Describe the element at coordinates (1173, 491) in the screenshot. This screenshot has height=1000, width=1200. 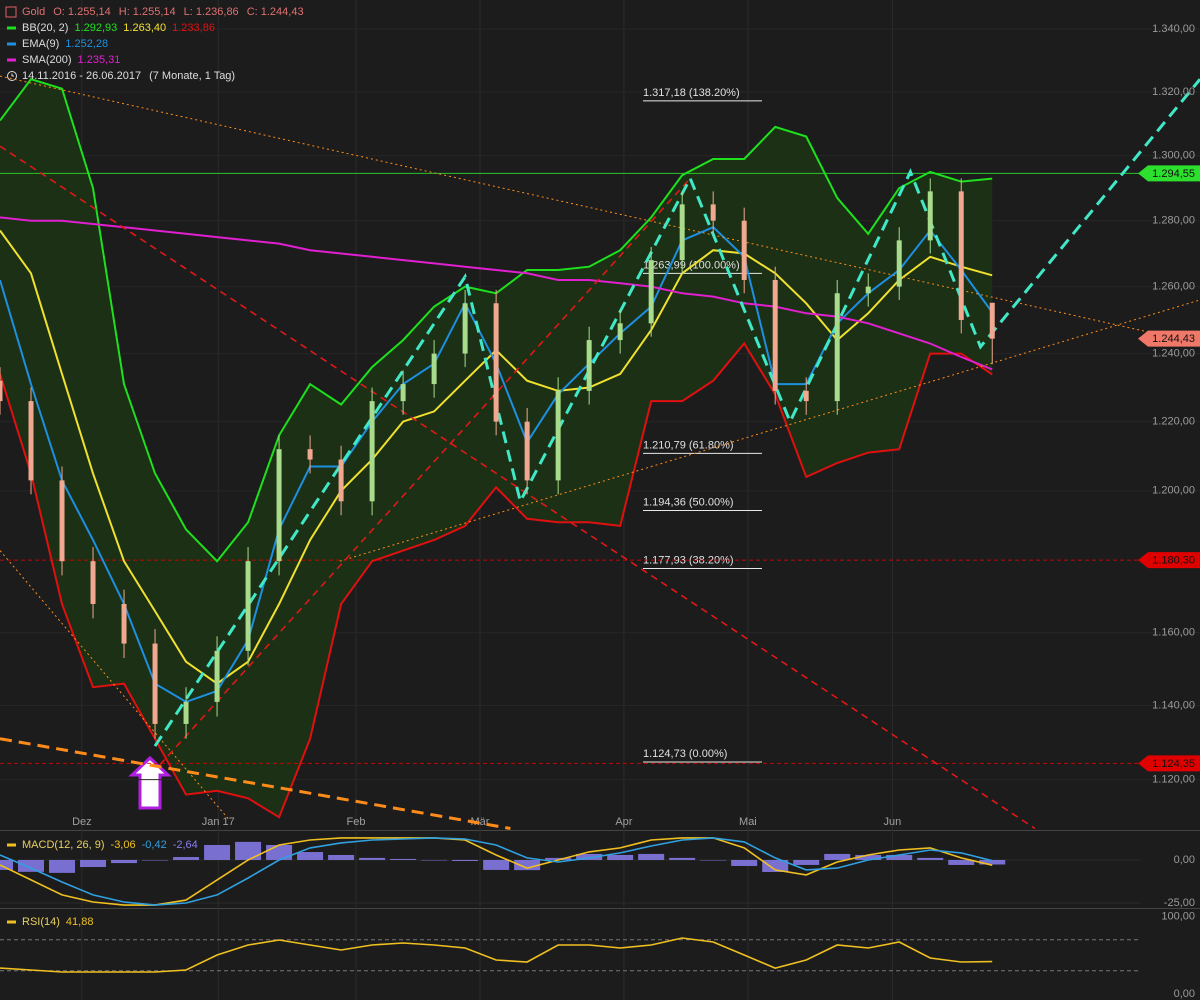
I see `y-tick-label: 1.200,00` at that location.